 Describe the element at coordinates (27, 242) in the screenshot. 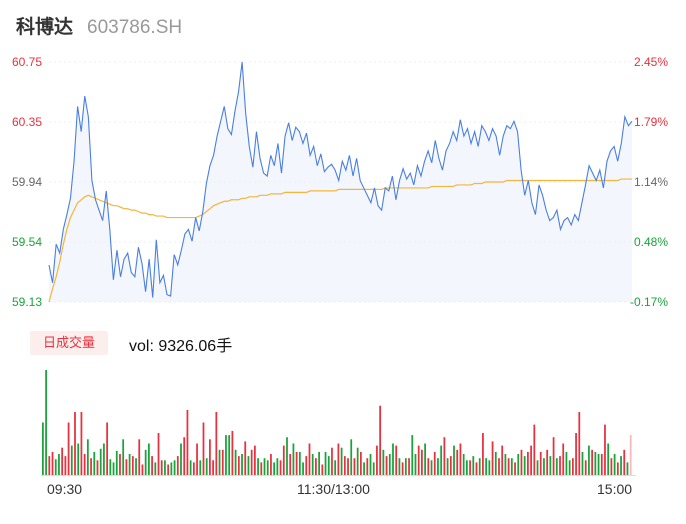

I see `price-tick: 59.54` at that location.